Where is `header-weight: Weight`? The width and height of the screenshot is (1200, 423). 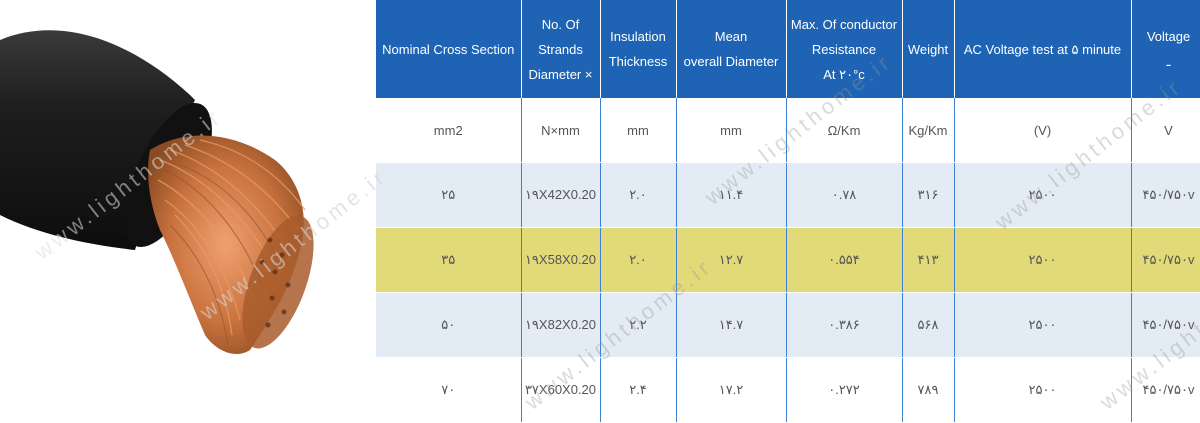
header-weight: Weight is located at coordinates (928, 49).